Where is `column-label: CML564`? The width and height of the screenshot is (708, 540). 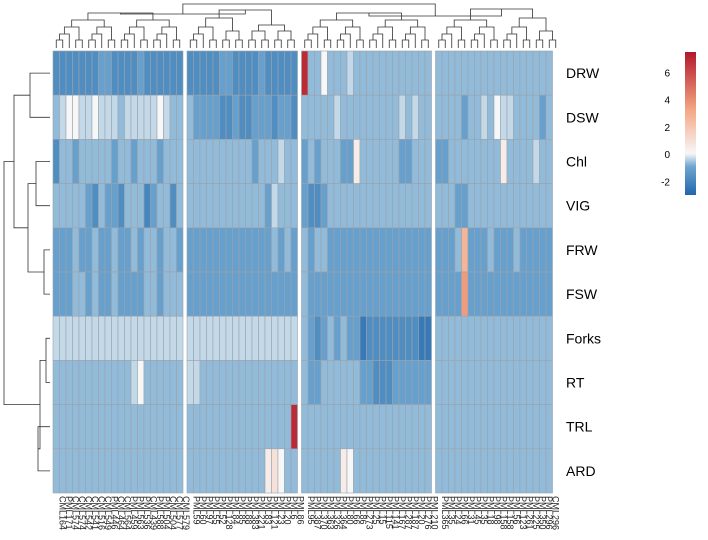 column-label: CML564 is located at coordinates (127, 513).